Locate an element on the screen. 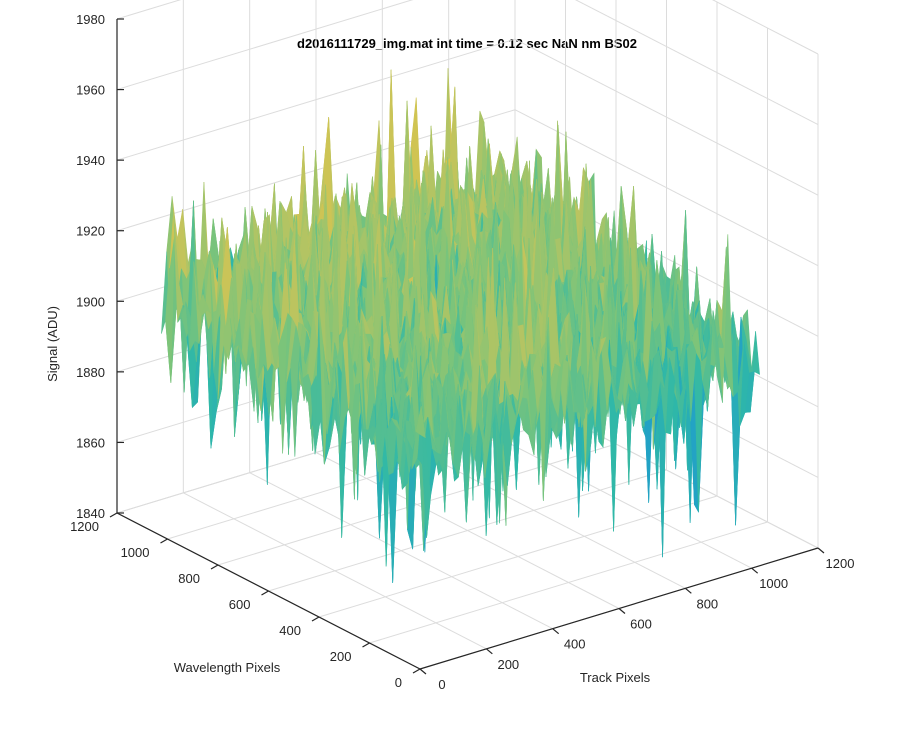  x-tick-label: 1000 is located at coordinates (773, 583).